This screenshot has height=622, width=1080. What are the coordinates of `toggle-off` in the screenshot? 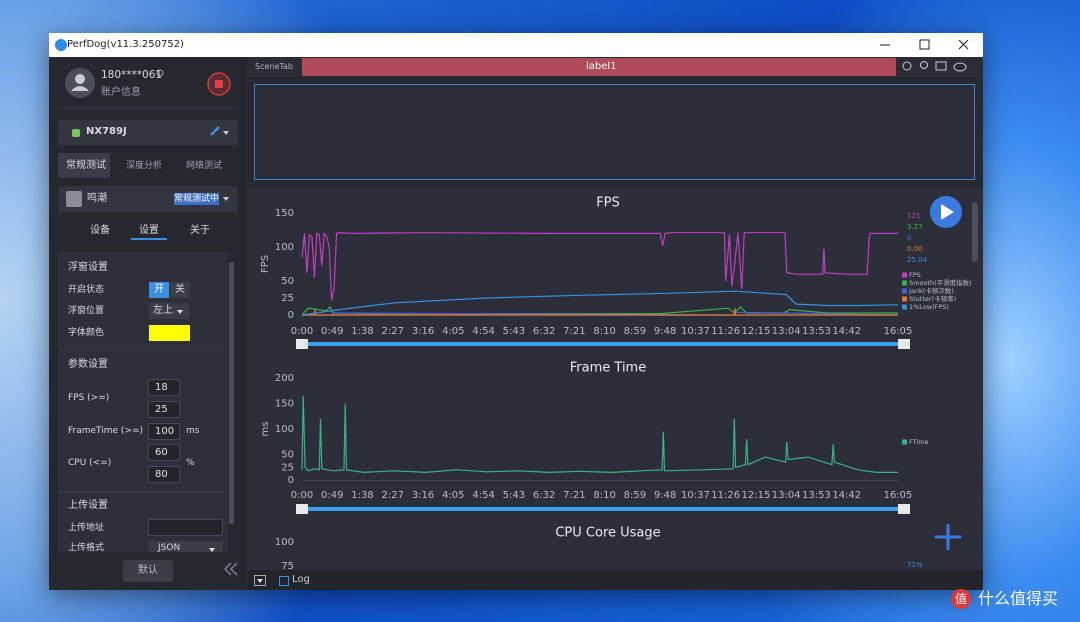 It's located at (180, 290).